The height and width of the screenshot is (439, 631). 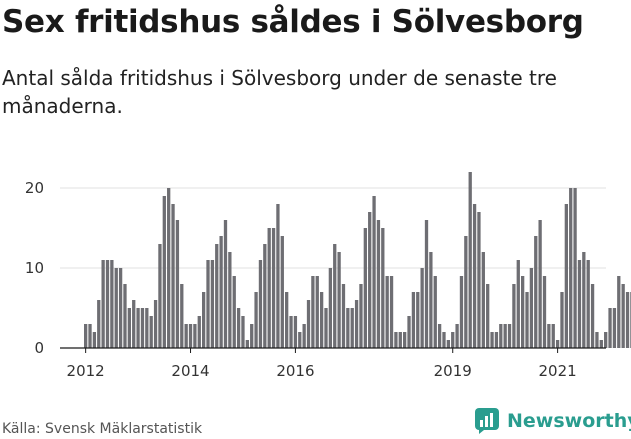 What do you see at coordinates (34, 268) in the screenshot?
I see `y-tick-label: 10` at bounding box center [34, 268].